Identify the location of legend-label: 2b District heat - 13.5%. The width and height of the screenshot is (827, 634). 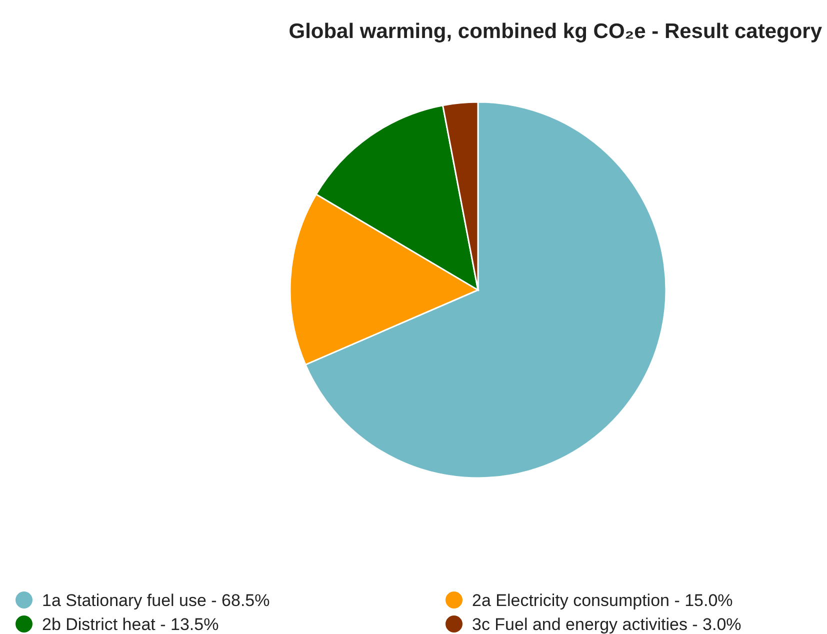
(130, 624).